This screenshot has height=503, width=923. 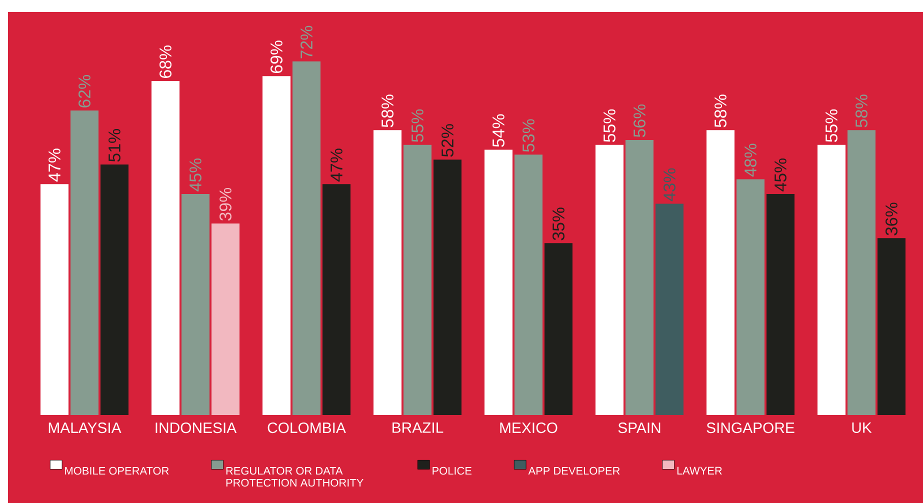 What do you see at coordinates (750, 428) in the screenshot?
I see `x-tick-label: SINGAPORE` at bounding box center [750, 428].